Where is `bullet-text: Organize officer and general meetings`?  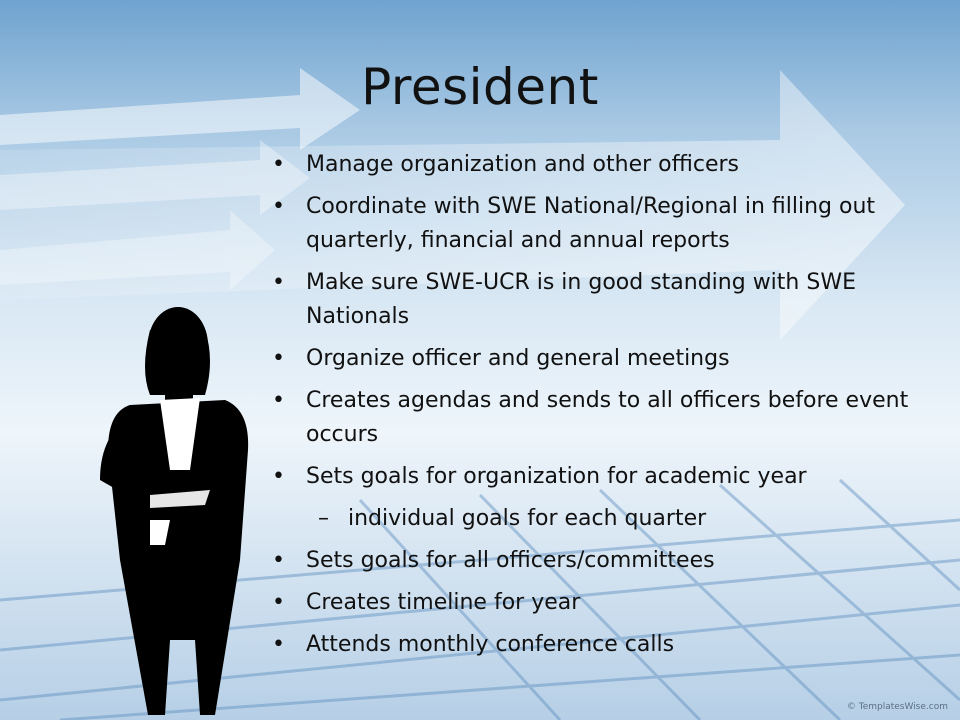
bullet-text: Organize officer and general meetings is located at coordinates (518, 358).